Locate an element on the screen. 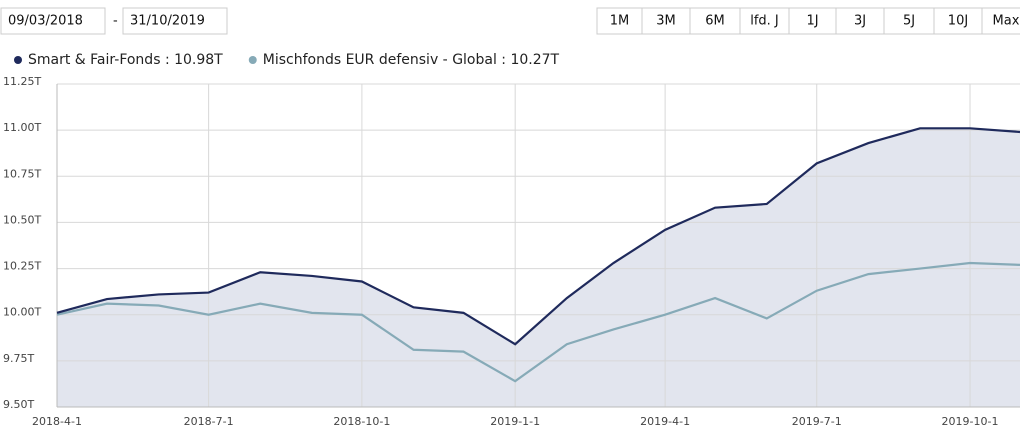 The width and height of the screenshot is (1020, 435). range-button-label: 3M is located at coordinates (666, 21).